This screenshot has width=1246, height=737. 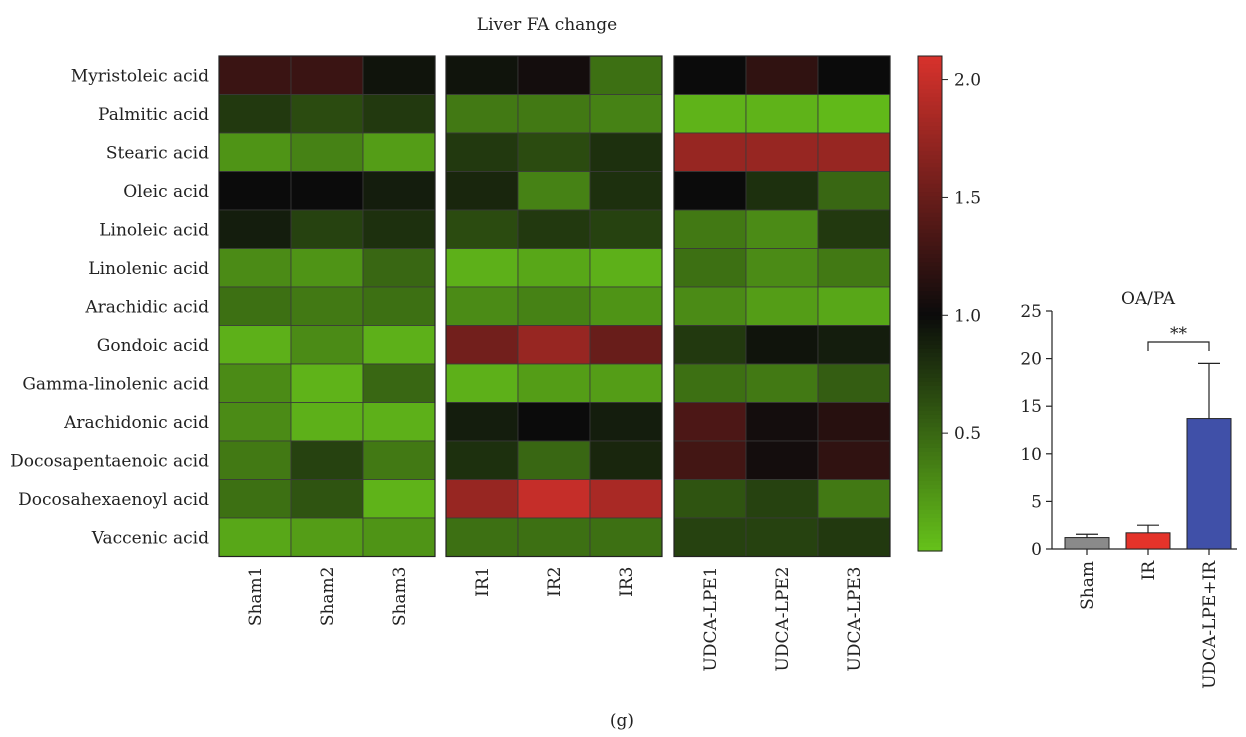 I want to click on y-tick-label: 25, so click(x=1031, y=312).